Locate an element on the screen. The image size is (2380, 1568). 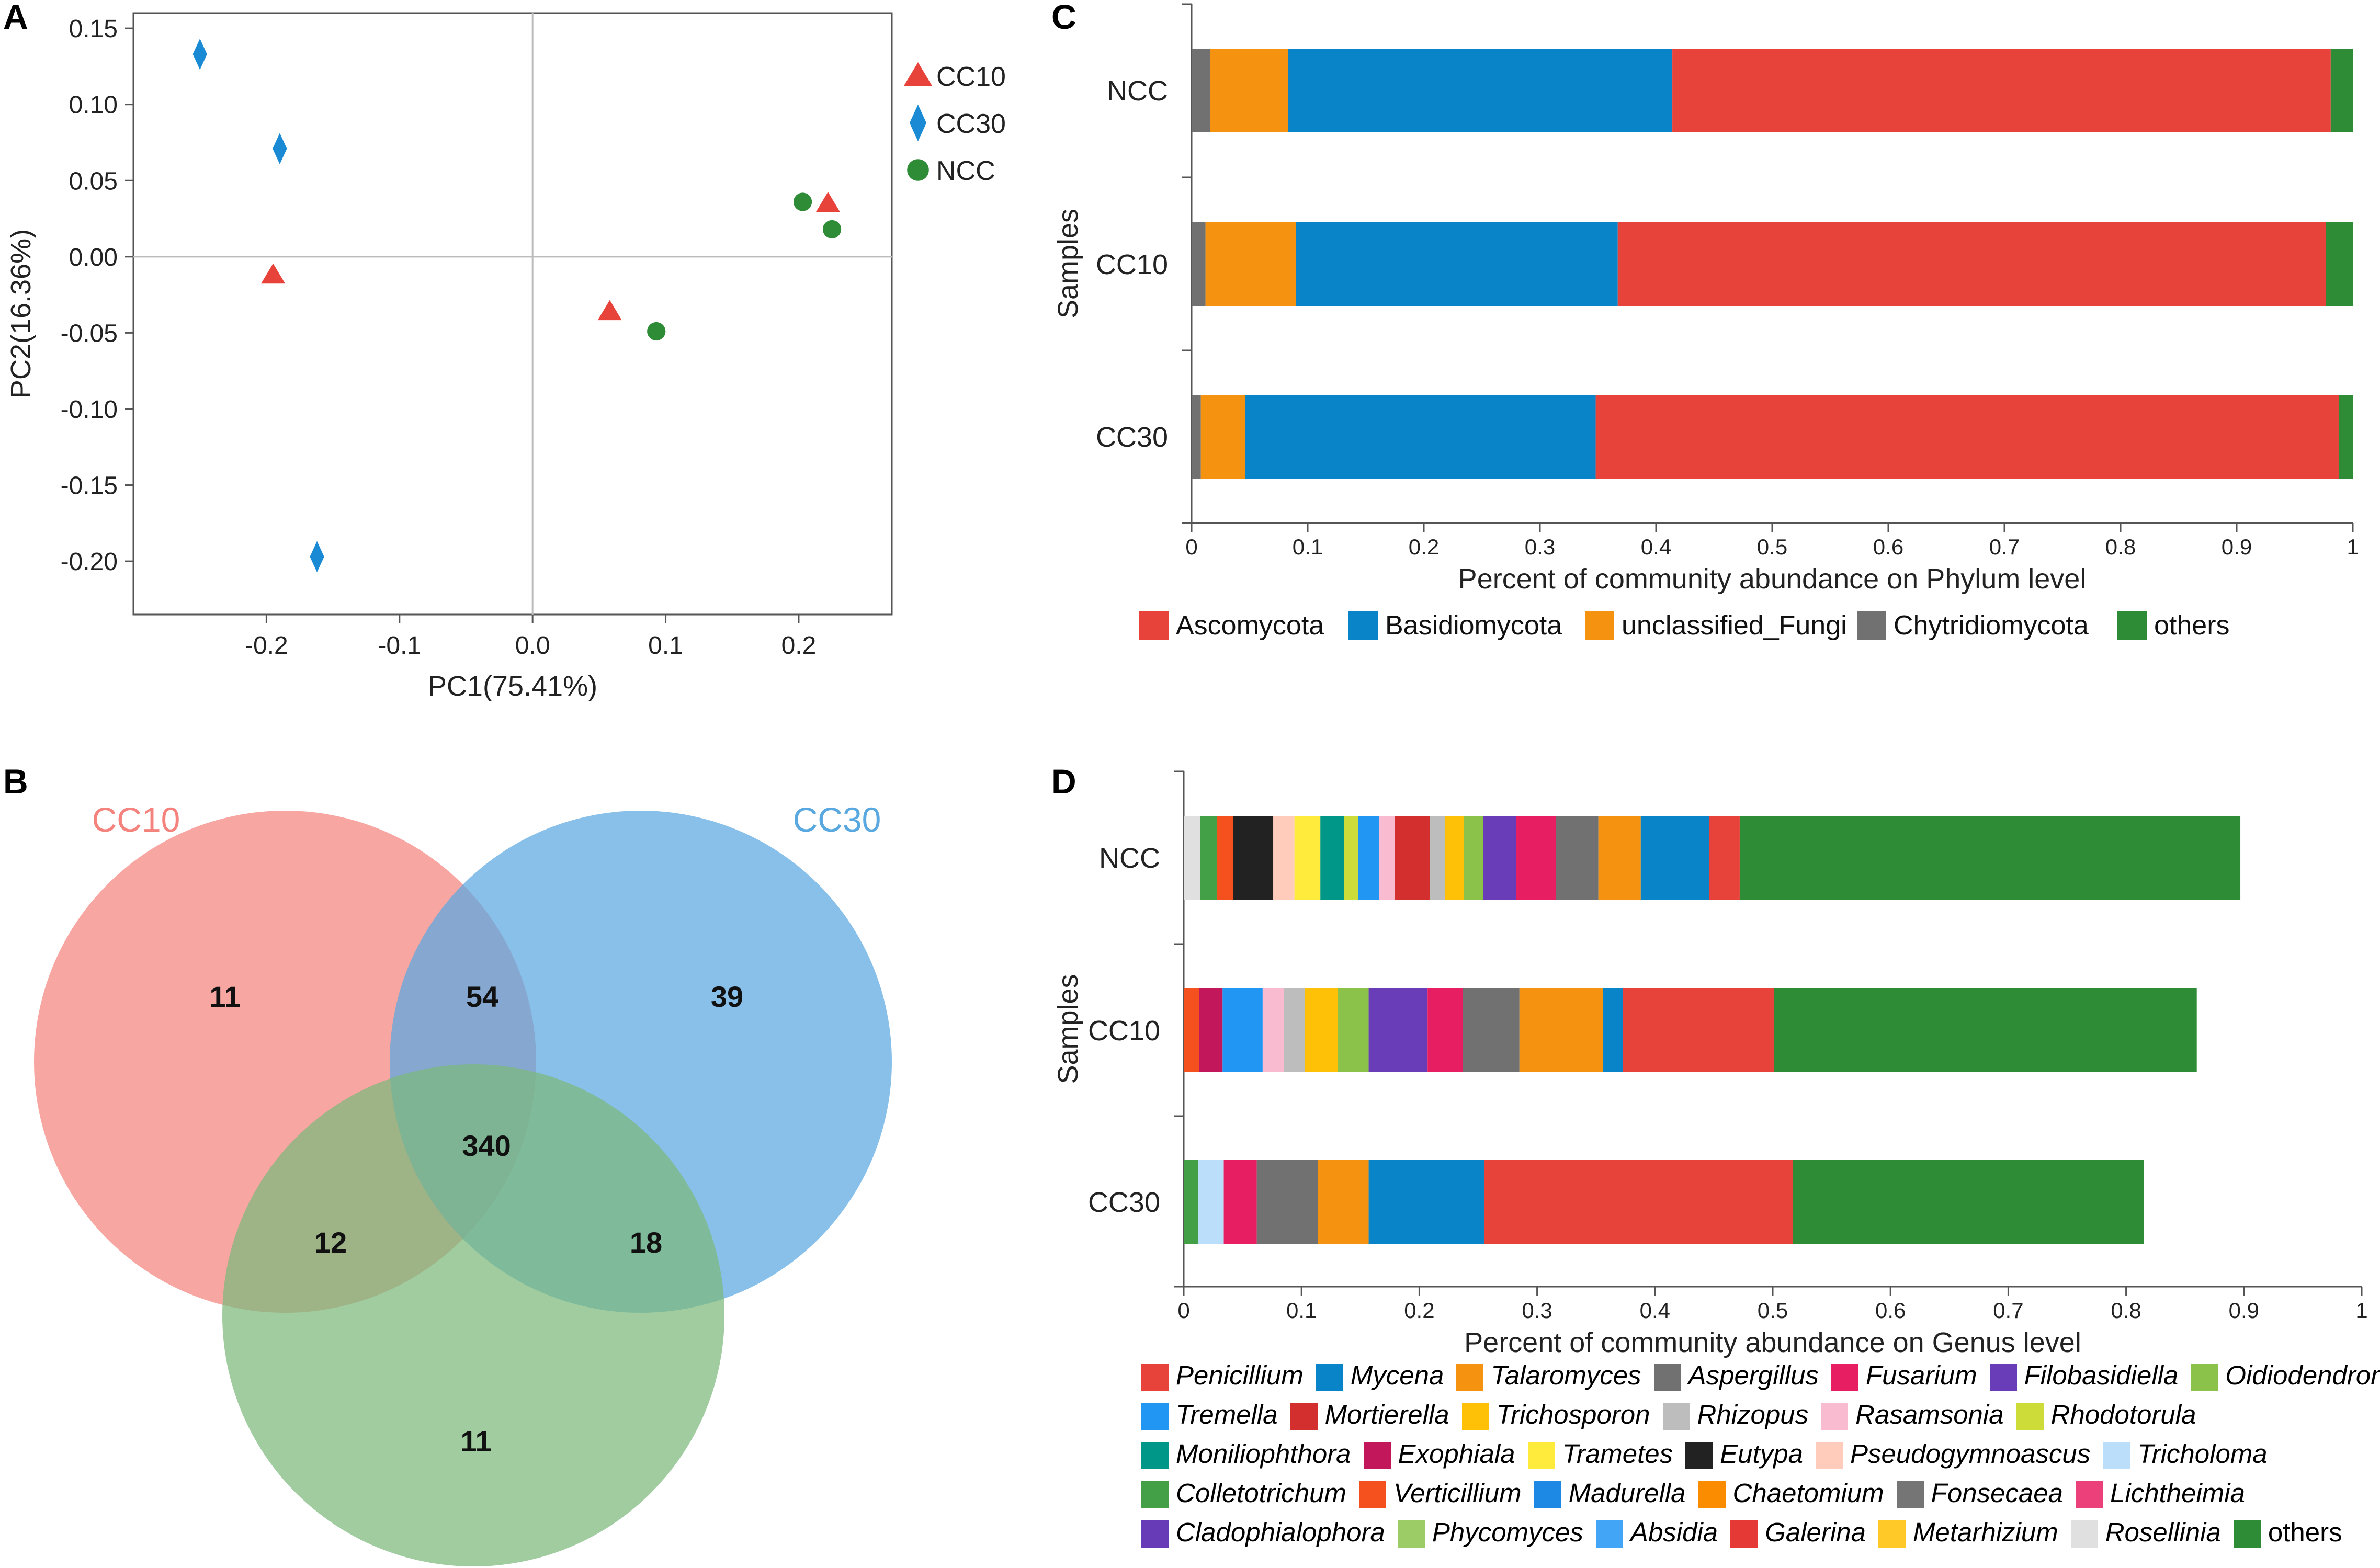
x-tick-label: 0.1 is located at coordinates (665, 646).